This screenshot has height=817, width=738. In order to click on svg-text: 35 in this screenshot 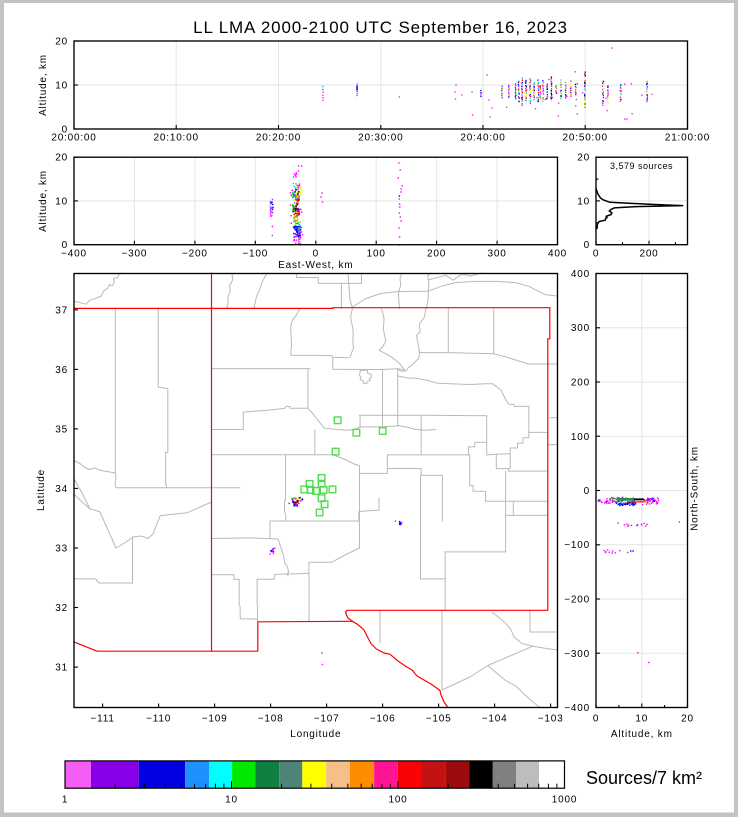, I will do `click(61, 429)`.